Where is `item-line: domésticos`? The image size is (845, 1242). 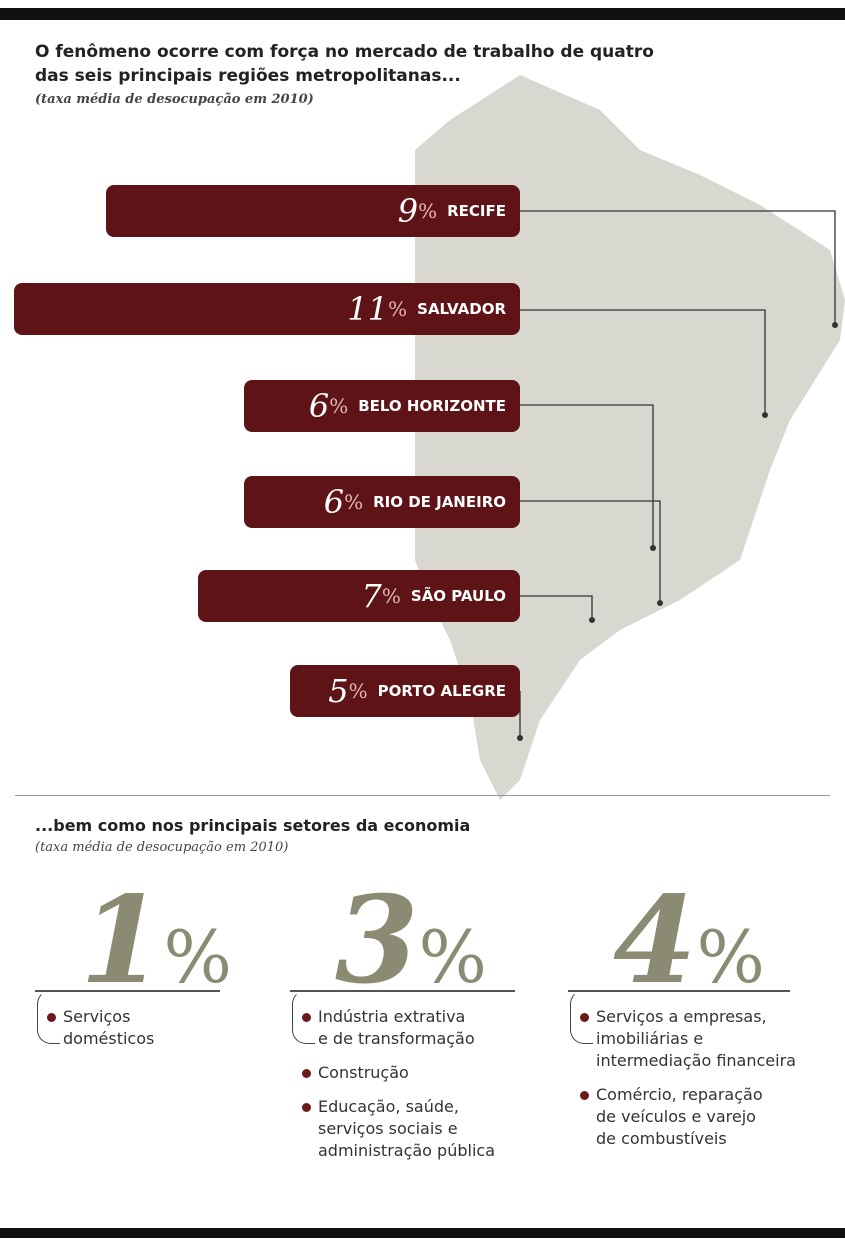
item-line: domésticos is located at coordinates (109, 1038).